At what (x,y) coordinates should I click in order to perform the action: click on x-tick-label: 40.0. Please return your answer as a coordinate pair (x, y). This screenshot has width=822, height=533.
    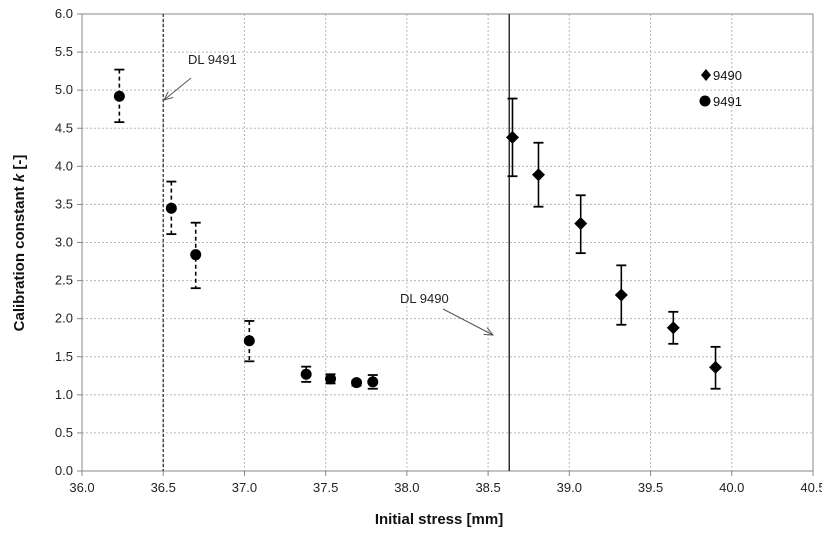
    Looking at the image, I should click on (731, 487).